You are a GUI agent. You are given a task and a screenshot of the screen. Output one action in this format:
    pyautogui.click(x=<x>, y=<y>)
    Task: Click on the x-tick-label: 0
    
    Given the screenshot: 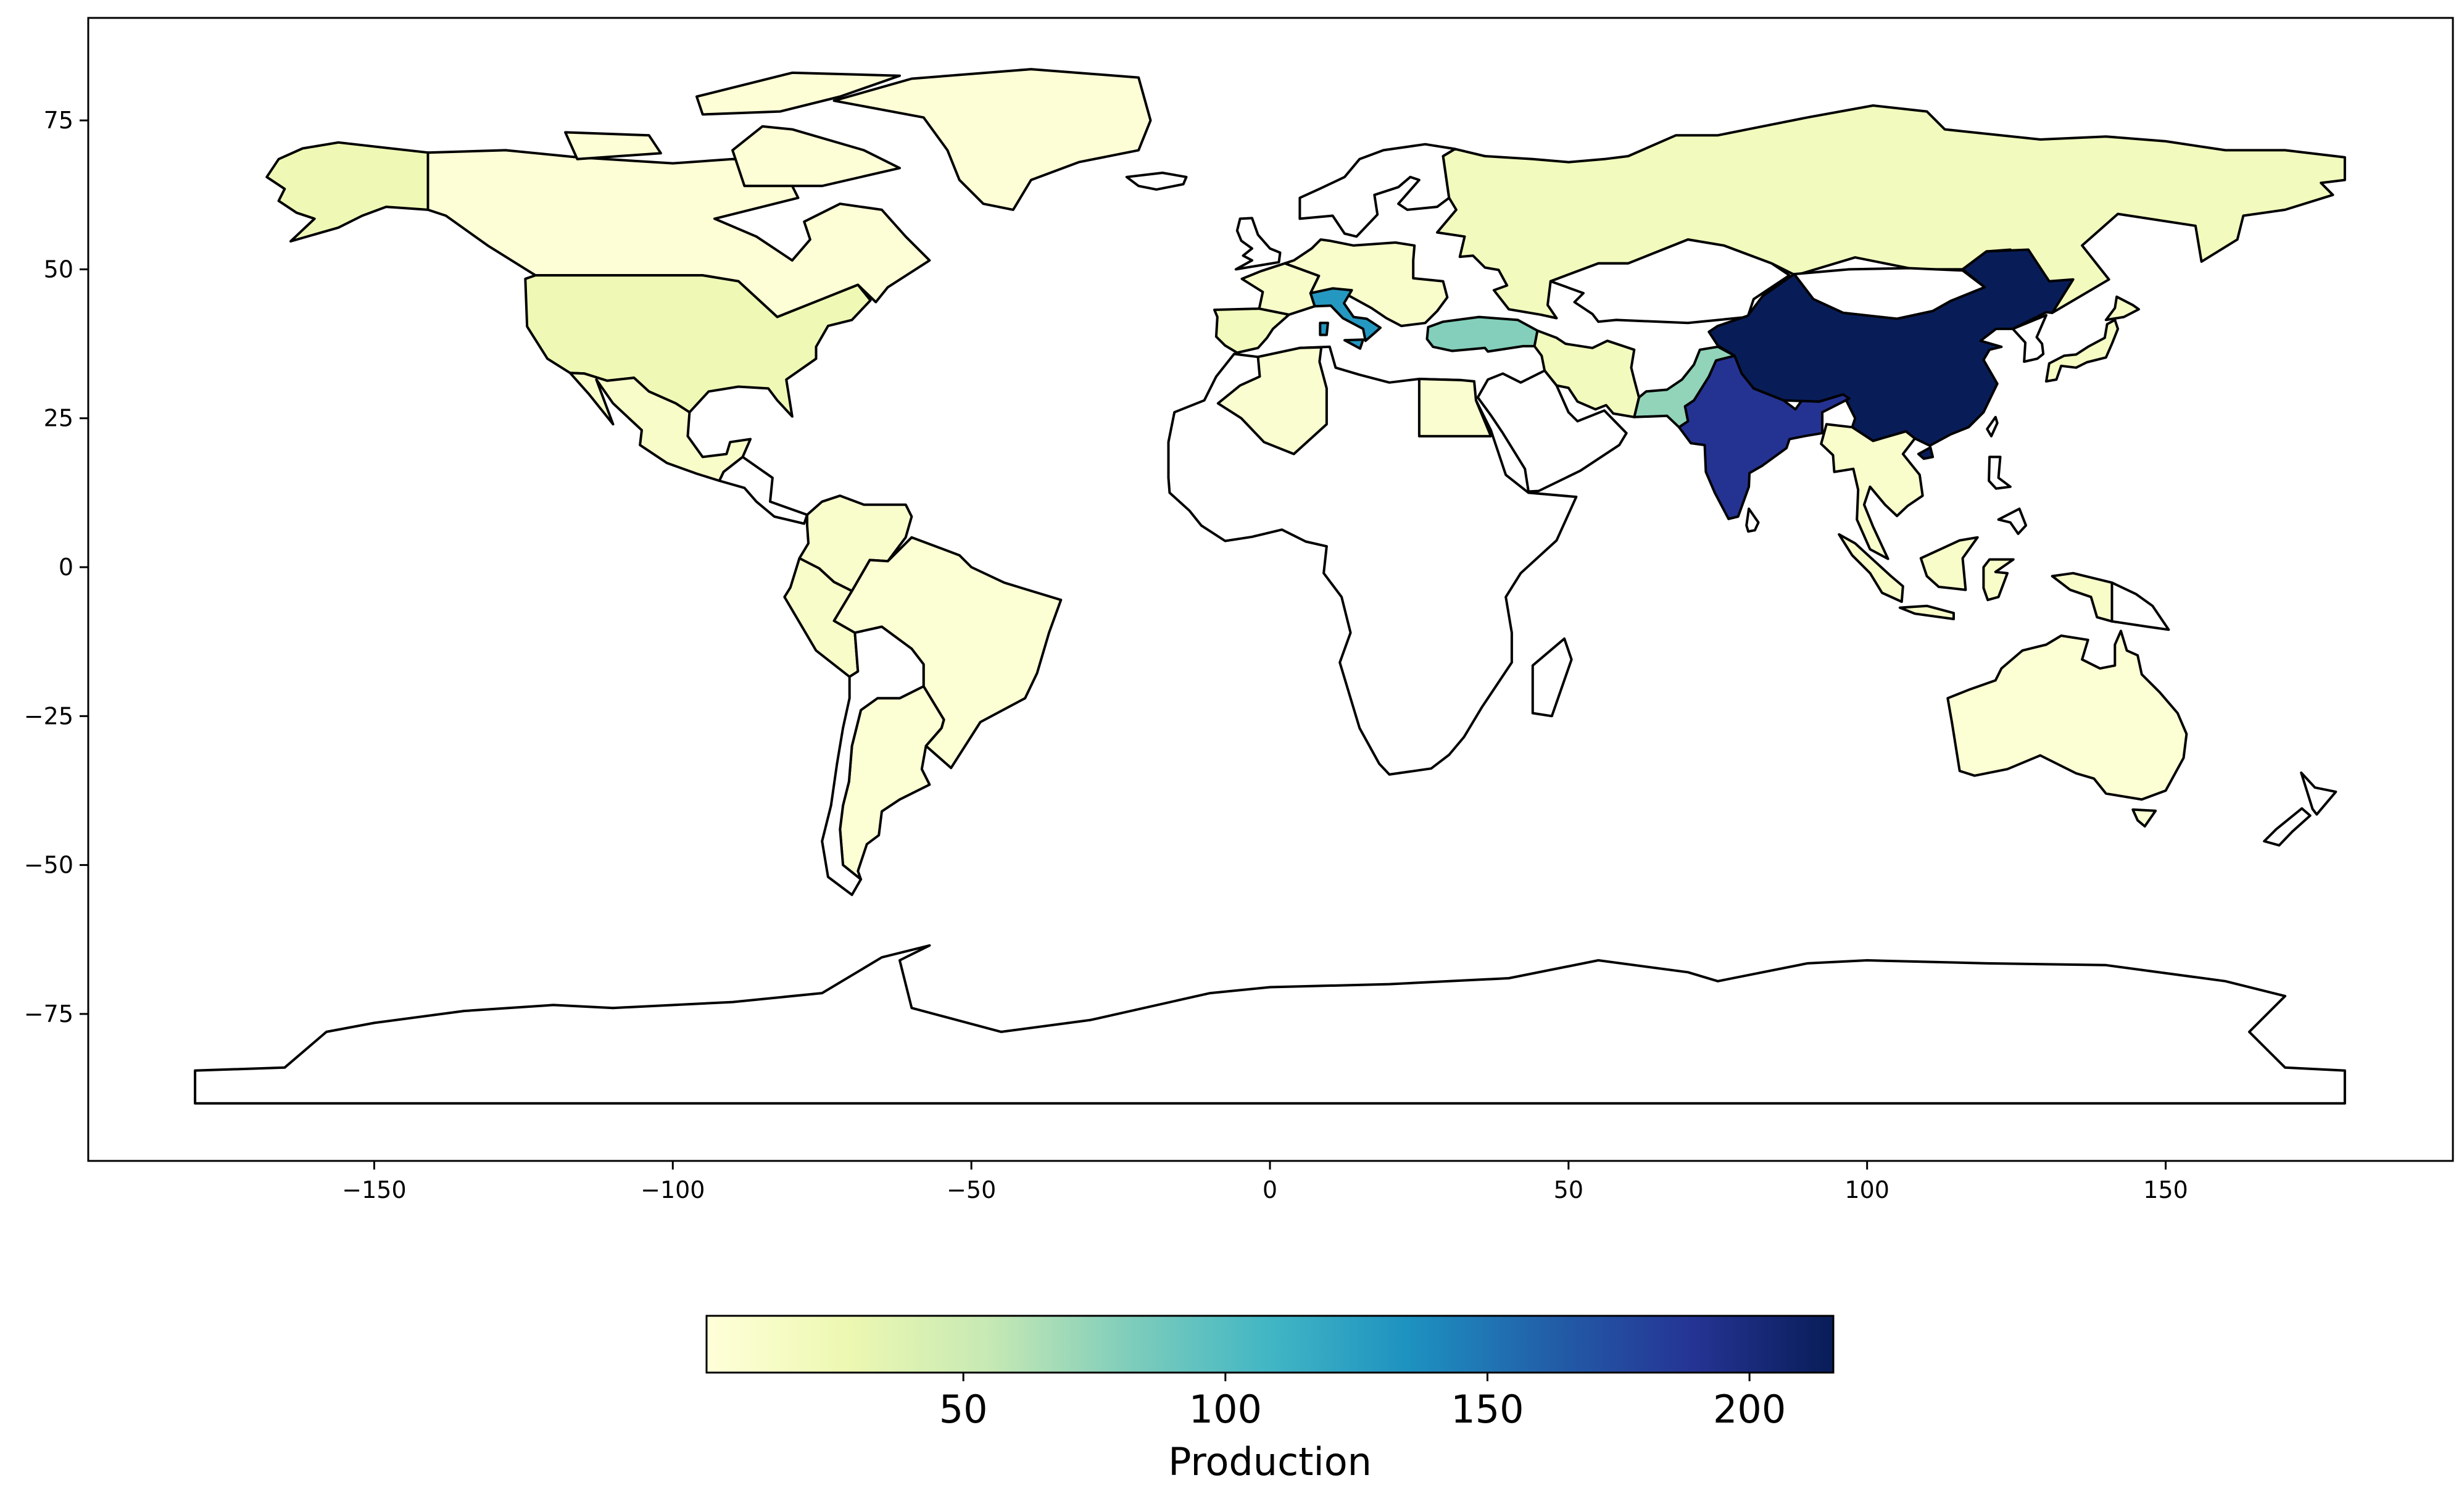 What is the action you would take?
    pyautogui.click(x=1270, y=1189)
    